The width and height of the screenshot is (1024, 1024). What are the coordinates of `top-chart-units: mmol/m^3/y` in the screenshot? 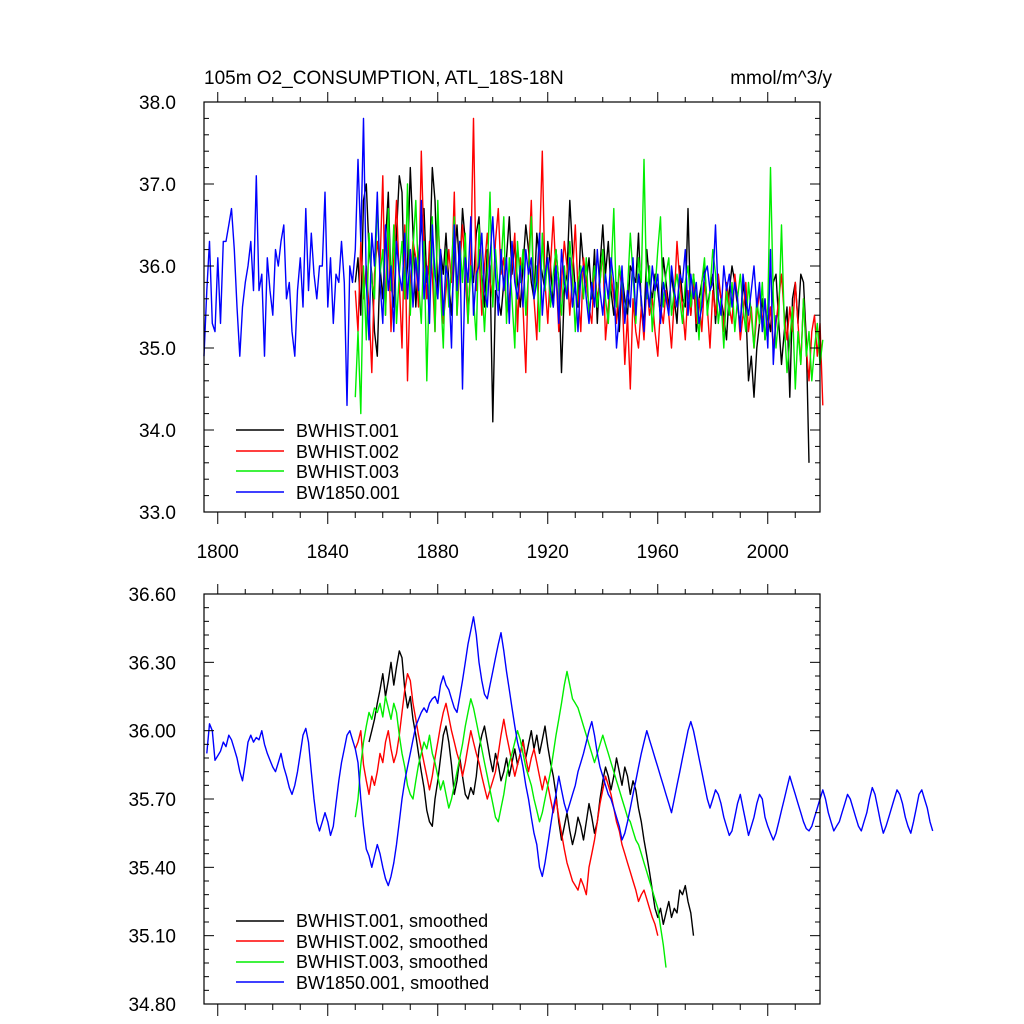 It's located at (781, 78).